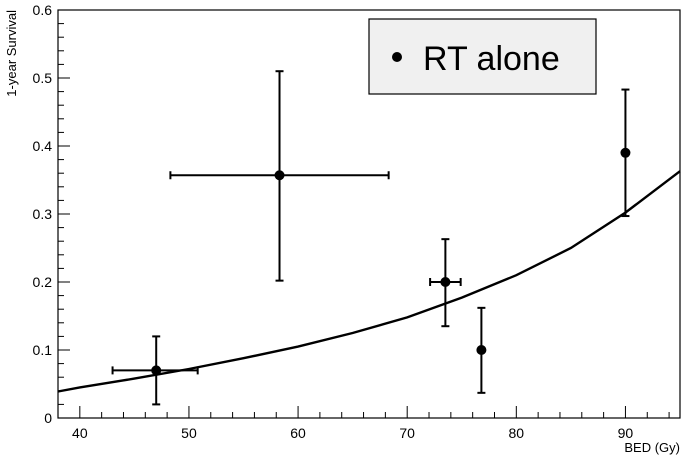 Image resolution: width=687 pixels, height=459 pixels. Describe the element at coordinates (298, 433) in the screenshot. I see `x-tick-label: 60` at that location.